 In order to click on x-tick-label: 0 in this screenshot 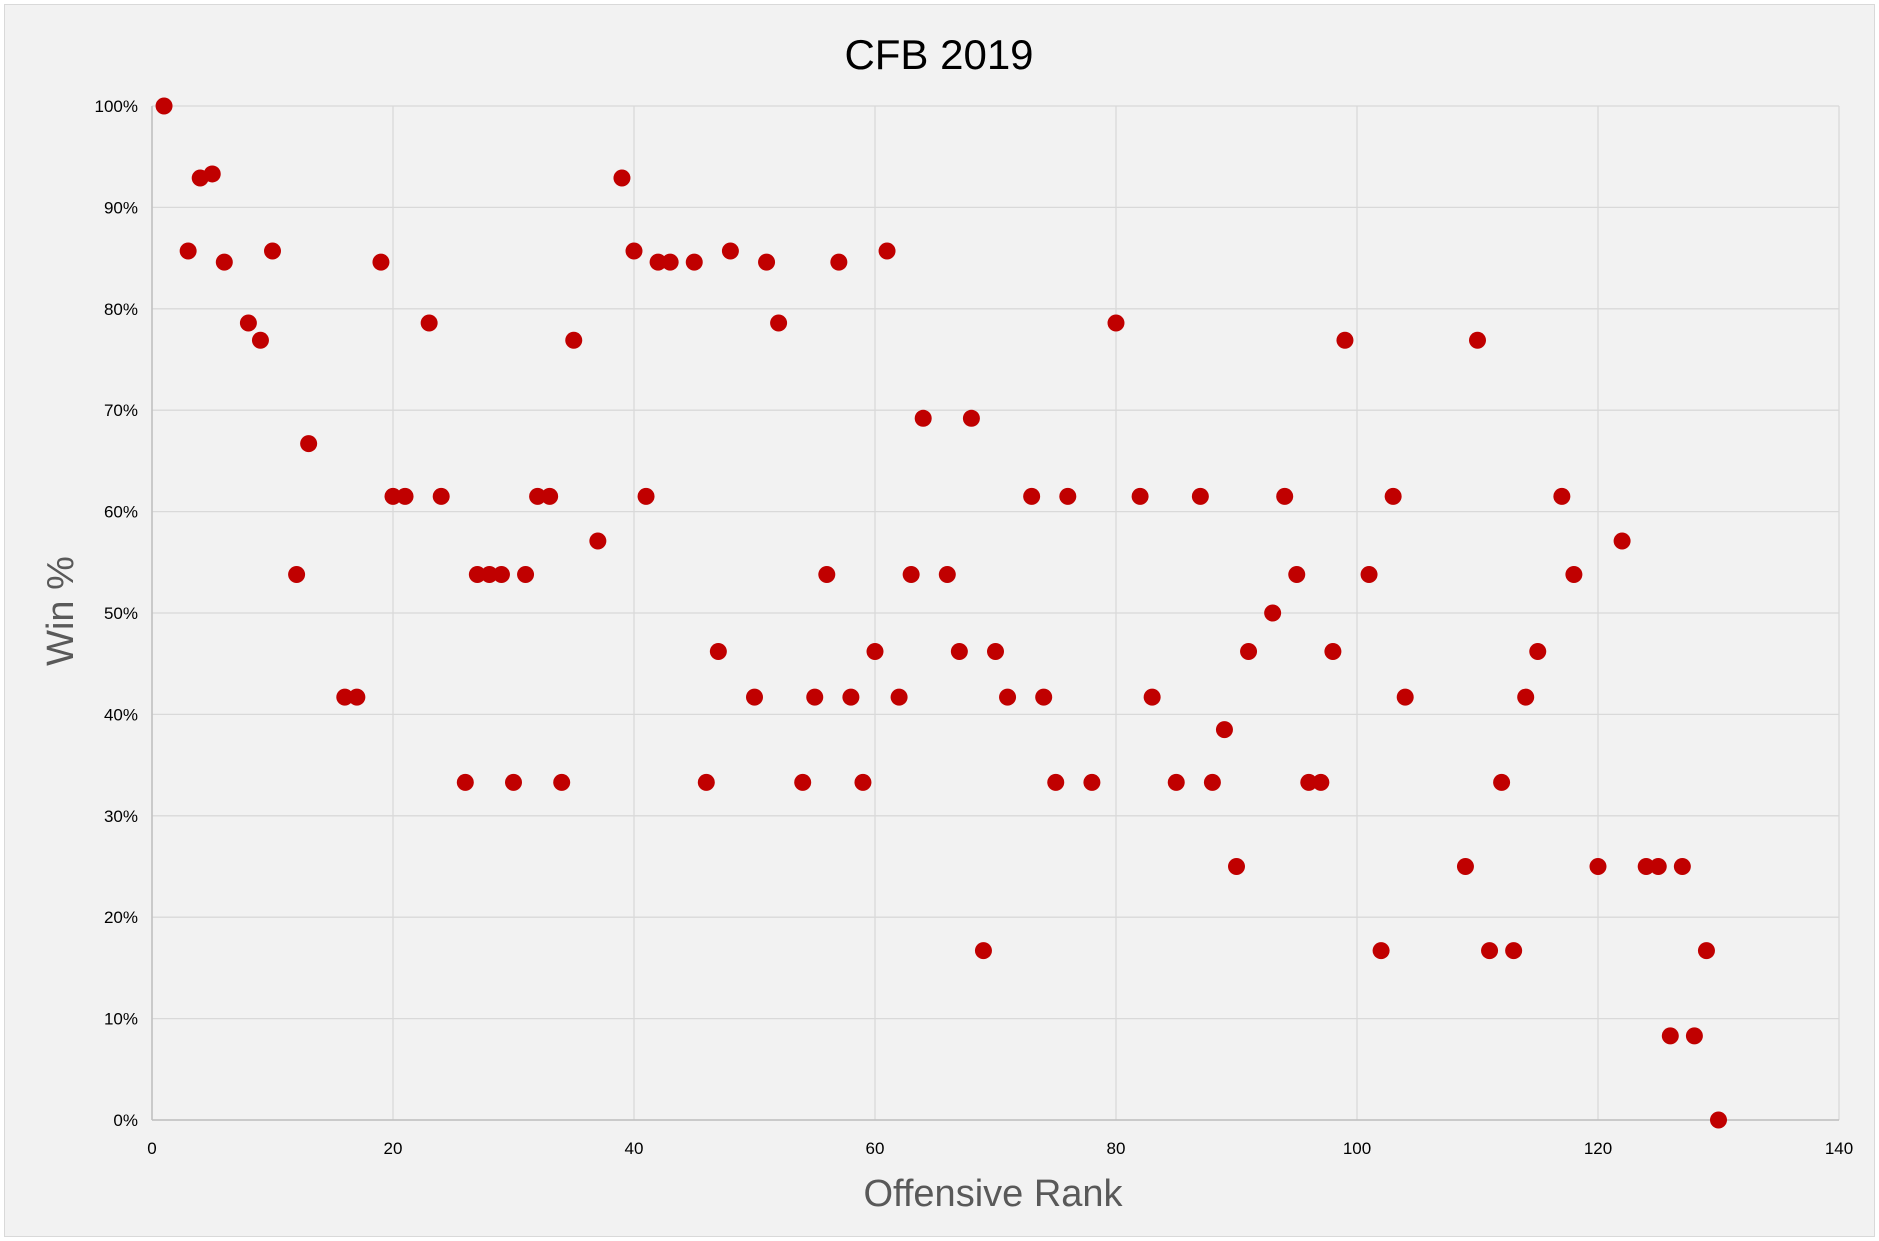, I will do `click(151, 1148)`.